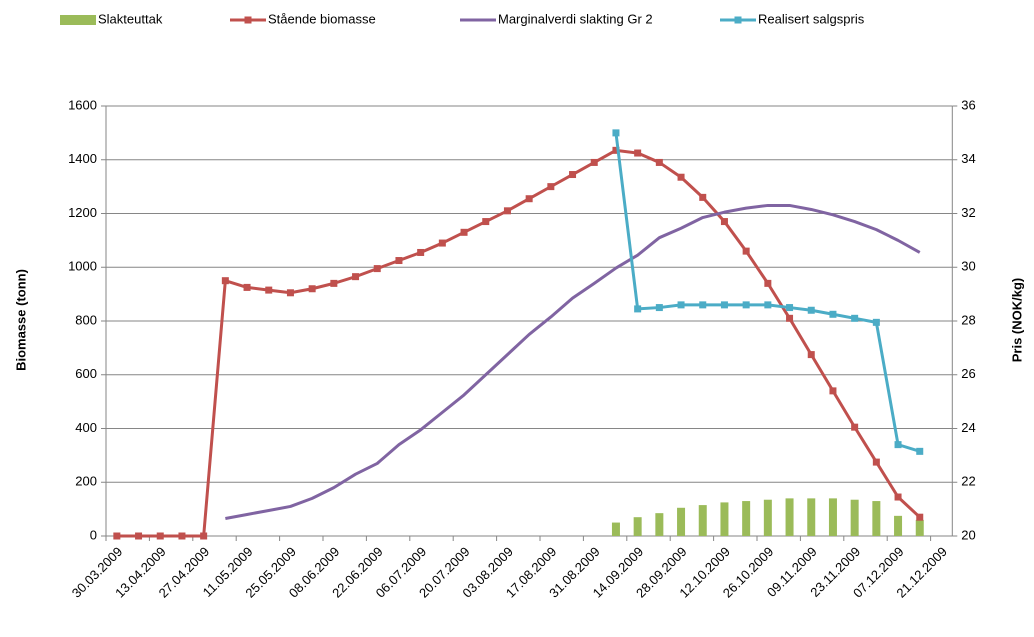 The width and height of the screenshot is (1034, 637). What do you see at coordinates (86, 427) in the screenshot?
I see `y-tick-label: 400` at bounding box center [86, 427].